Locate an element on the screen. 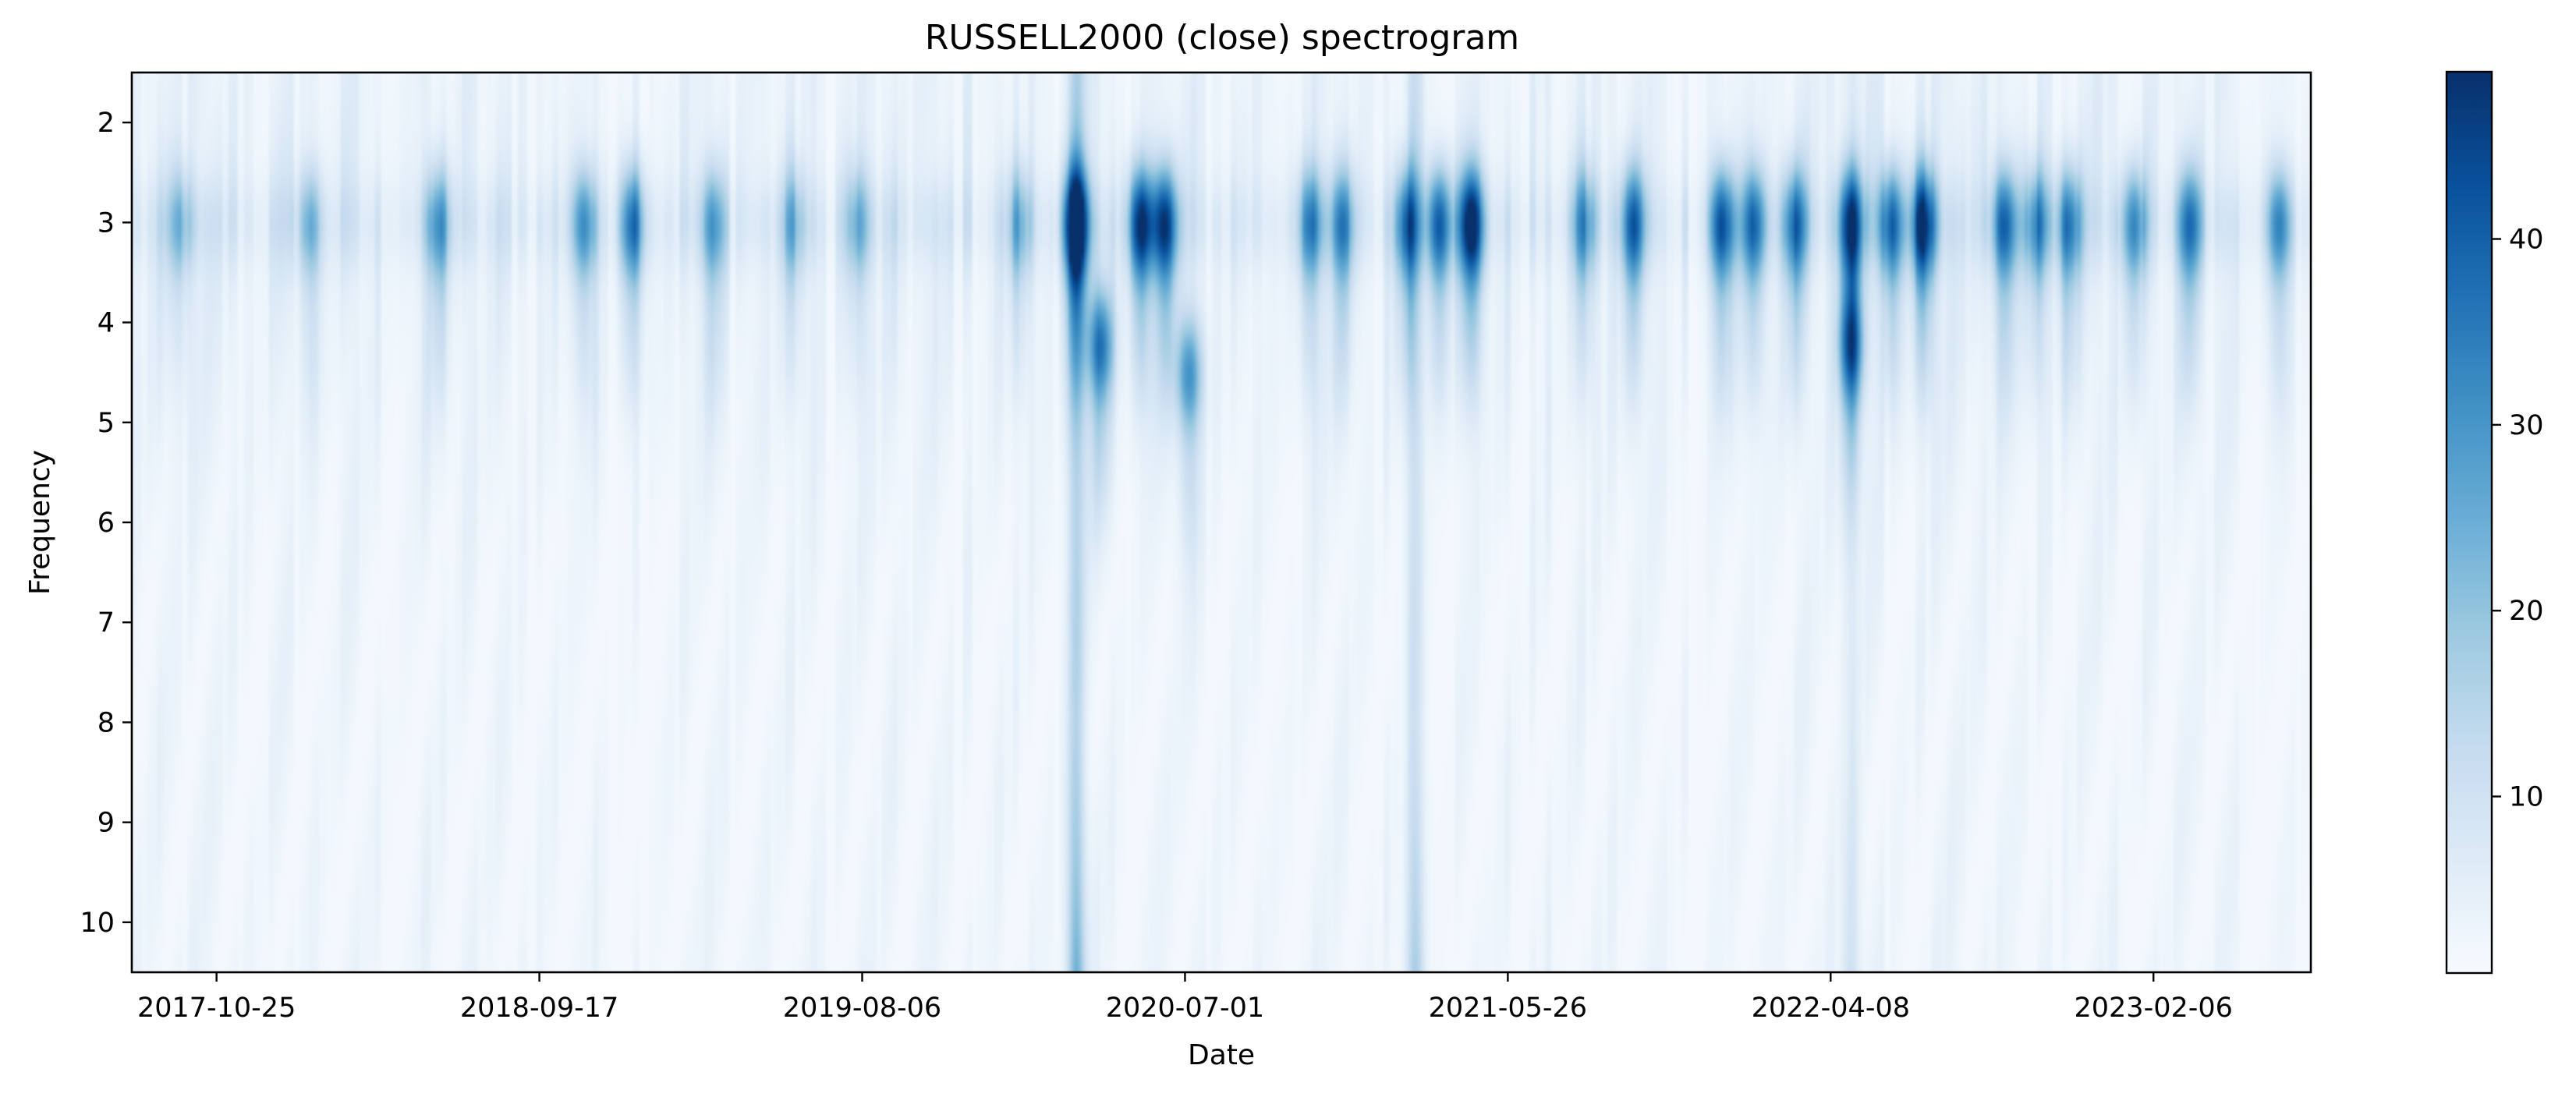 Image resolution: width=2576 pixels, height=1097 pixels. y-axis-ticks: 2 3 4 5 6 7 8 9 10 is located at coordinates (106, 524).